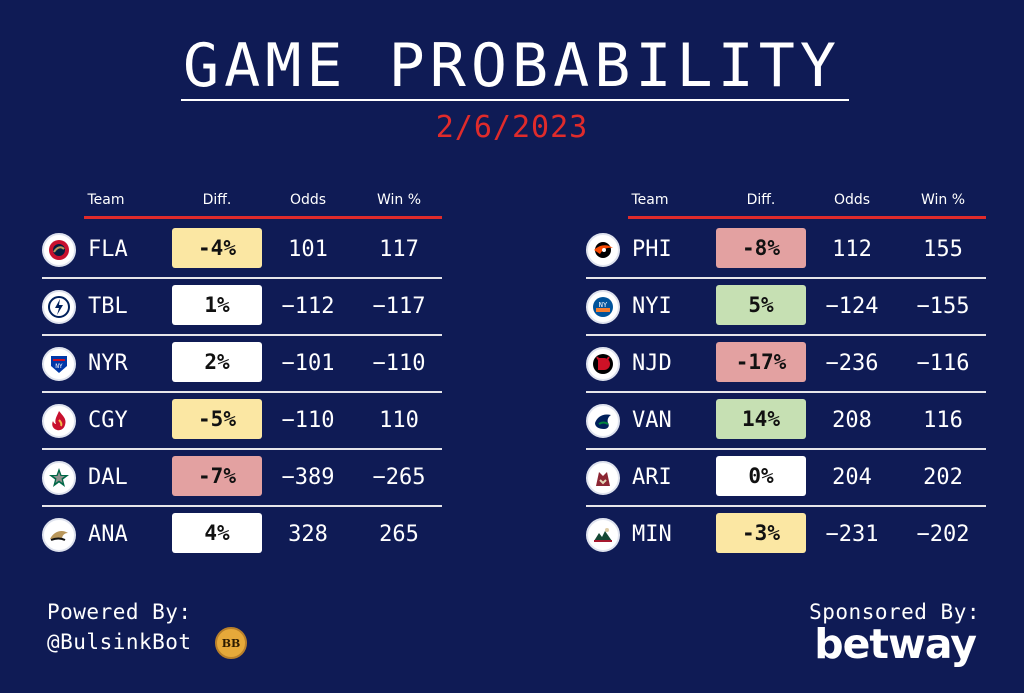 The image size is (1024, 693). I want to click on powered-by-label: Powered By:, so click(119, 612).